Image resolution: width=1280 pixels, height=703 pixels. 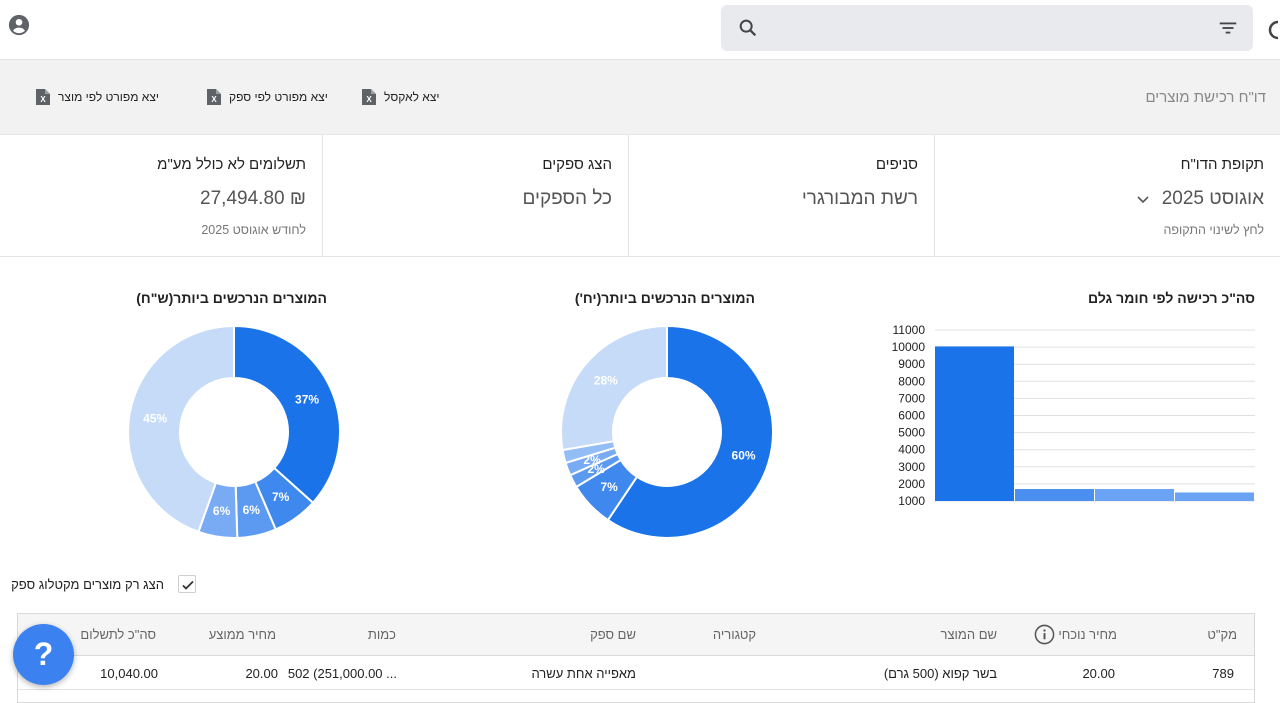 What do you see at coordinates (412, 96) in the screenshot?
I see `export-excel-label: יצא לאקסל` at bounding box center [412, 96].